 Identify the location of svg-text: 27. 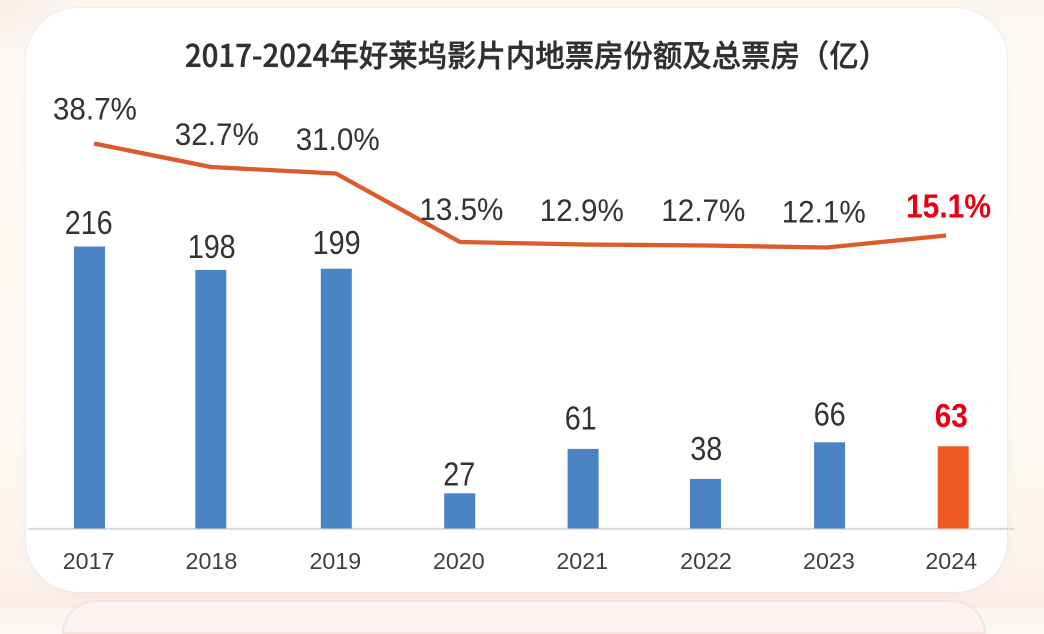
(459, 474).